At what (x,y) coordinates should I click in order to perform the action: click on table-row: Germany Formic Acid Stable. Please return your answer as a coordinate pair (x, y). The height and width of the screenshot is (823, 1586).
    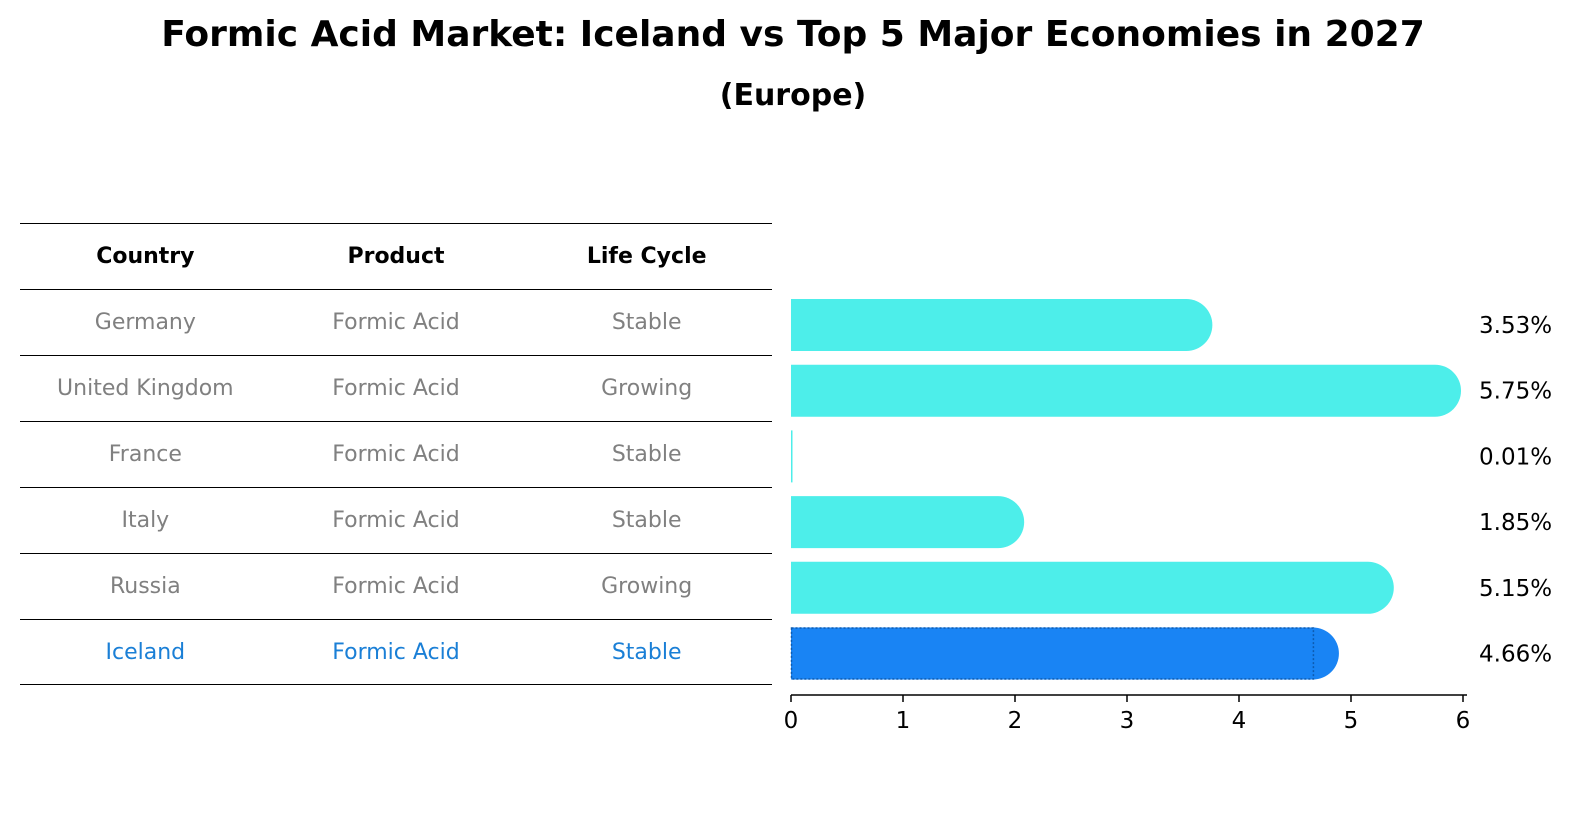
    Looking at the image, I should click on (396, 322).